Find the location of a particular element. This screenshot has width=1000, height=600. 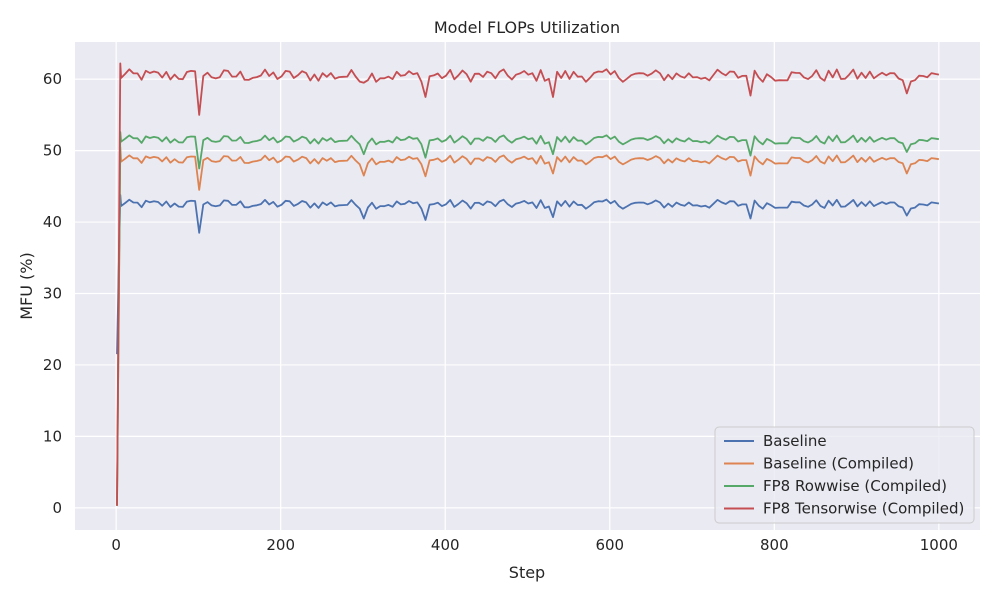

legend-label: FP8 Tensorwise (Compiled) is located at coordinates (863, 509).